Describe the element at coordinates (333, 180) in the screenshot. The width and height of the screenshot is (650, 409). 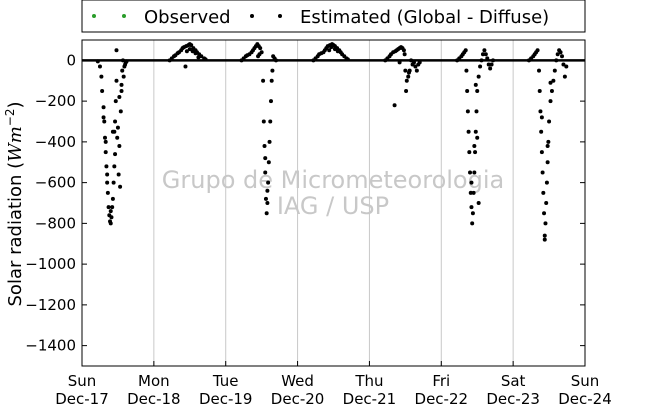
I see `watermark-line-1: Grupo de Micrometeorologia` at that location.